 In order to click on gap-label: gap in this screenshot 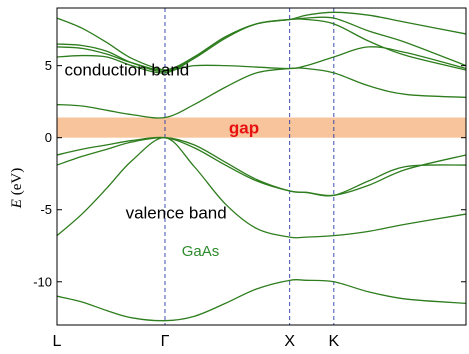, I will do `click(244, 128)`.